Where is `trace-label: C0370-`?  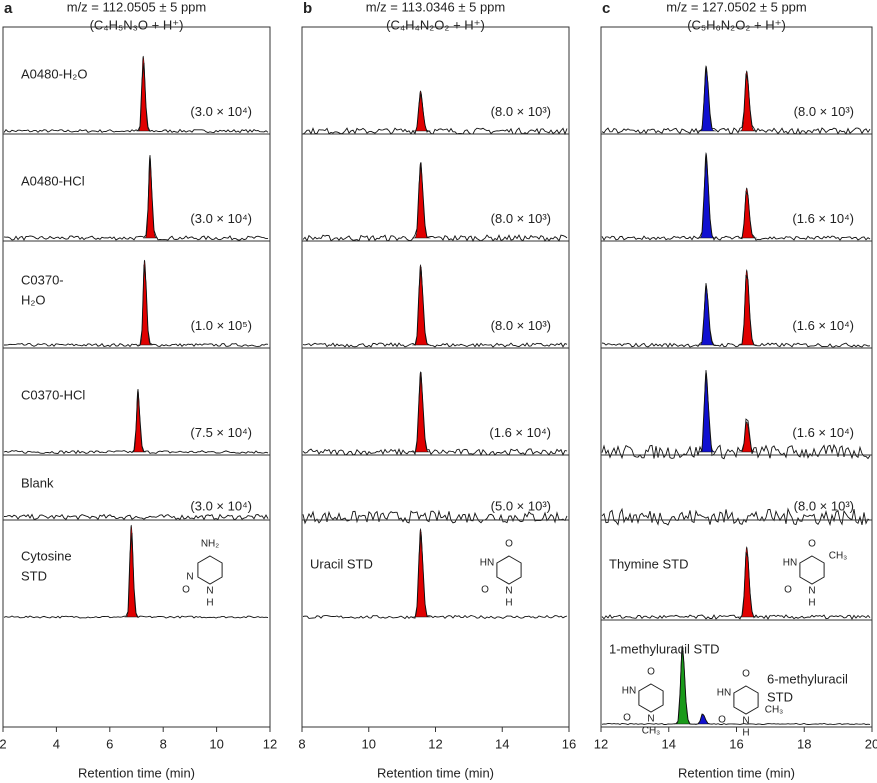
trace-label: C0370- is located at coordinates (42, 280).